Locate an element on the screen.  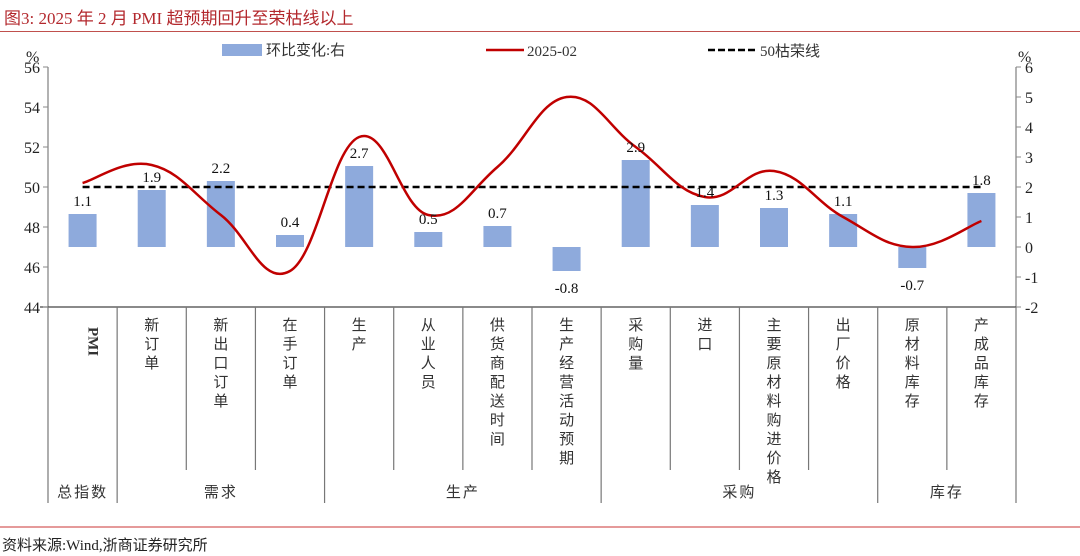
bar-value-label: 2.7 is located at coordinates (359, 154).